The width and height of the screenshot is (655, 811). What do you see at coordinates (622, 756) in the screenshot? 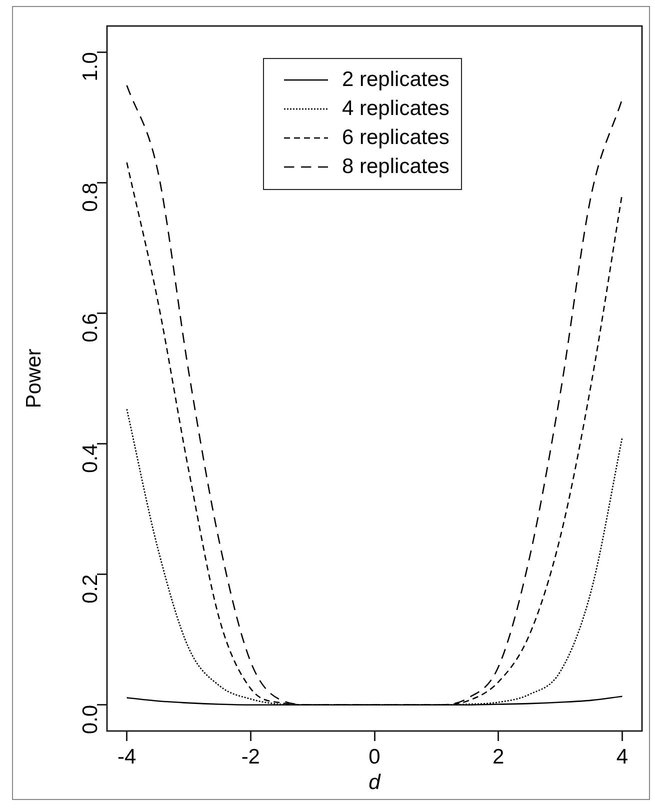
I see `x-tick-label: 4` at bounding box center [622, 756].